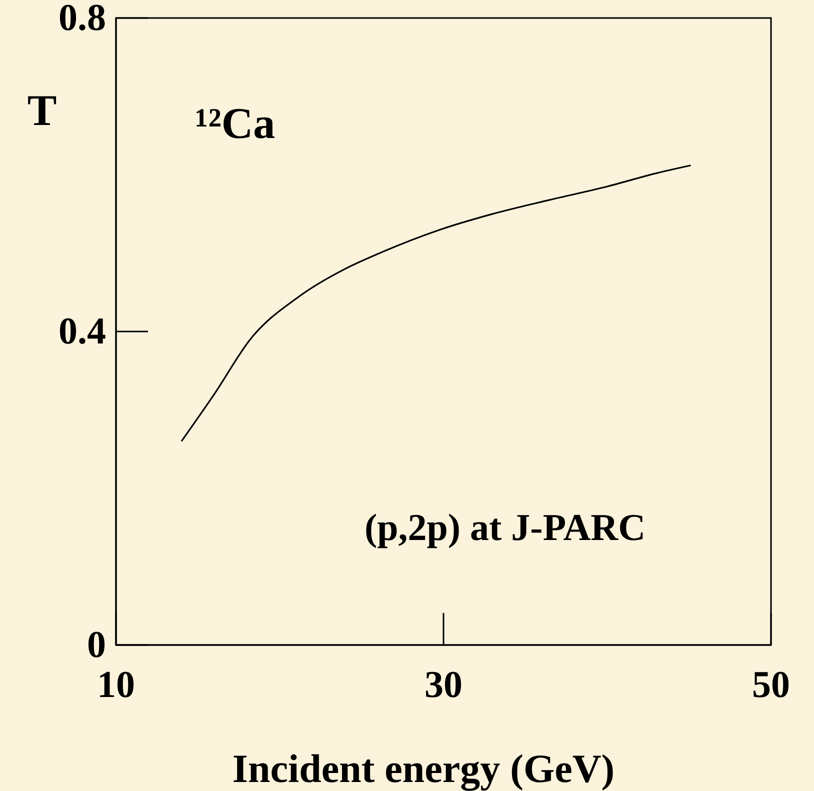 This screenshot has width=814, height=791. What do you see at coordinates (82, 331) in the screenshot?
I see `y-tick-label: 0.4` at bounding box center [82, 331].